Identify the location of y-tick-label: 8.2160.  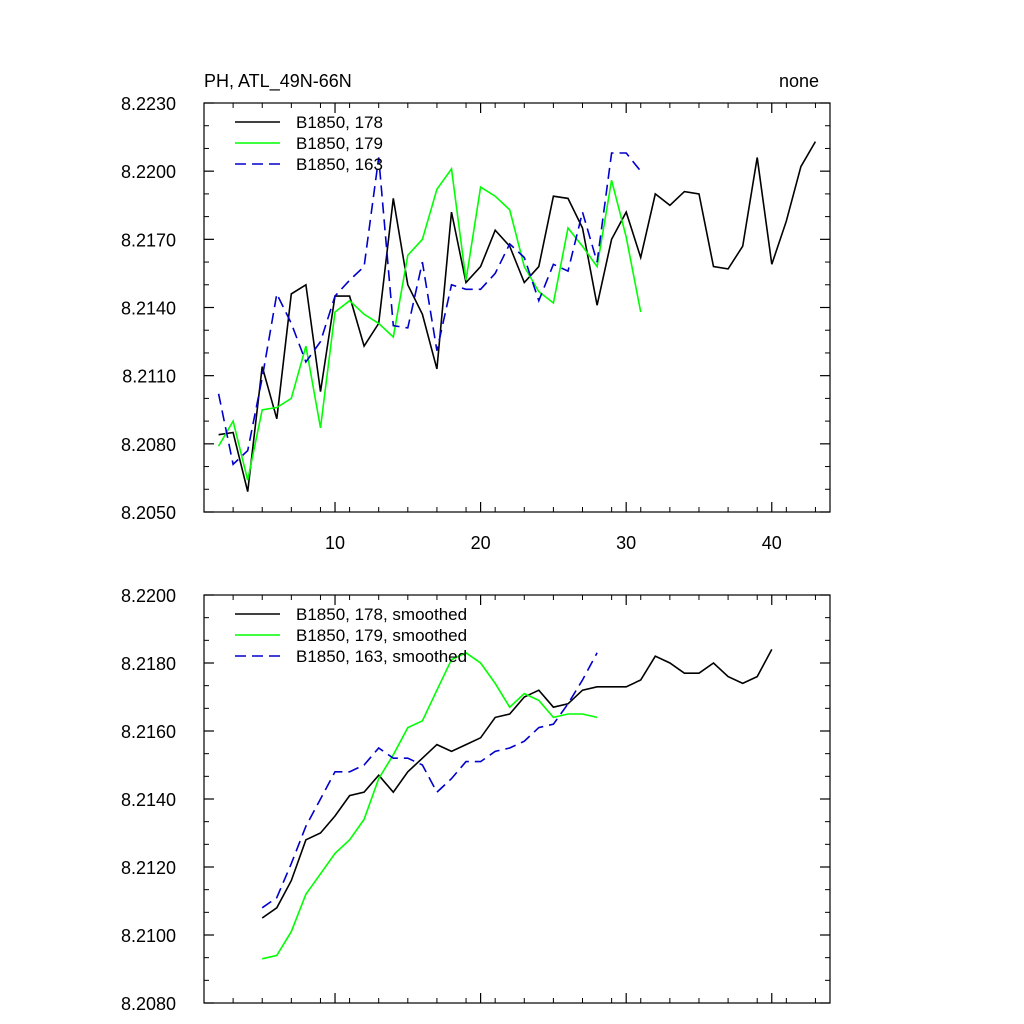
(148, 732).